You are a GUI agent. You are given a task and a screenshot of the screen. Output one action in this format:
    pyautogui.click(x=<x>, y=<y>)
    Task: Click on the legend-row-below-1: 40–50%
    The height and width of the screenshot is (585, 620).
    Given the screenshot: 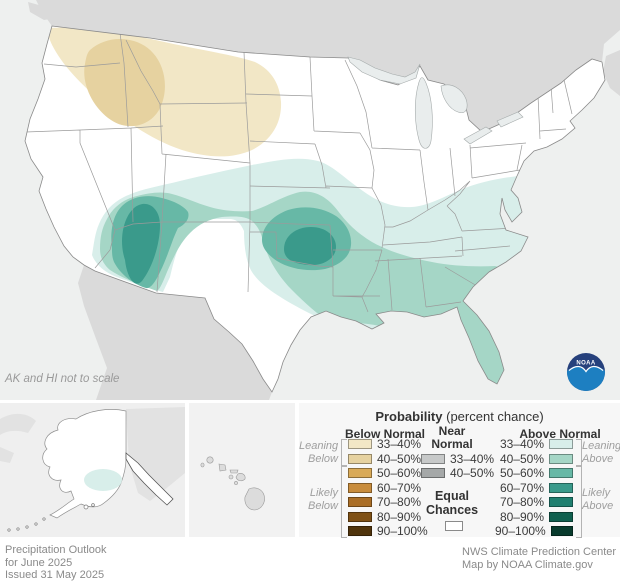 What is the action you would take?
    pyautogui.click(x=384, y=459)
    